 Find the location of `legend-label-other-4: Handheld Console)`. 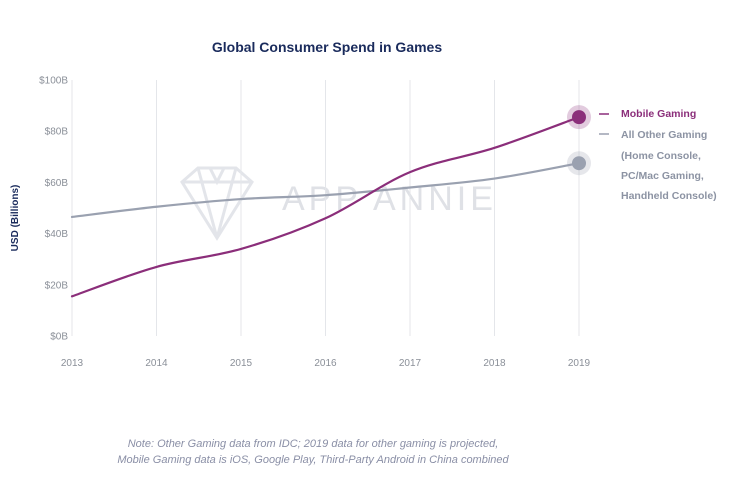

legend-label-other-4: Handheld Console) is located at coordinates (669, 196).